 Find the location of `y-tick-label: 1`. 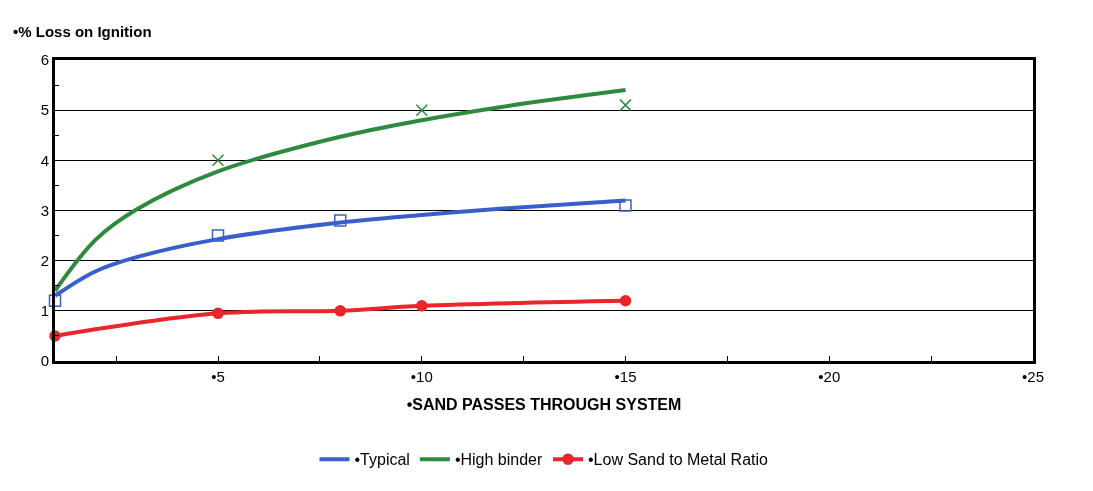

y-tick-label: 1 is located at coordinates (44, 311).